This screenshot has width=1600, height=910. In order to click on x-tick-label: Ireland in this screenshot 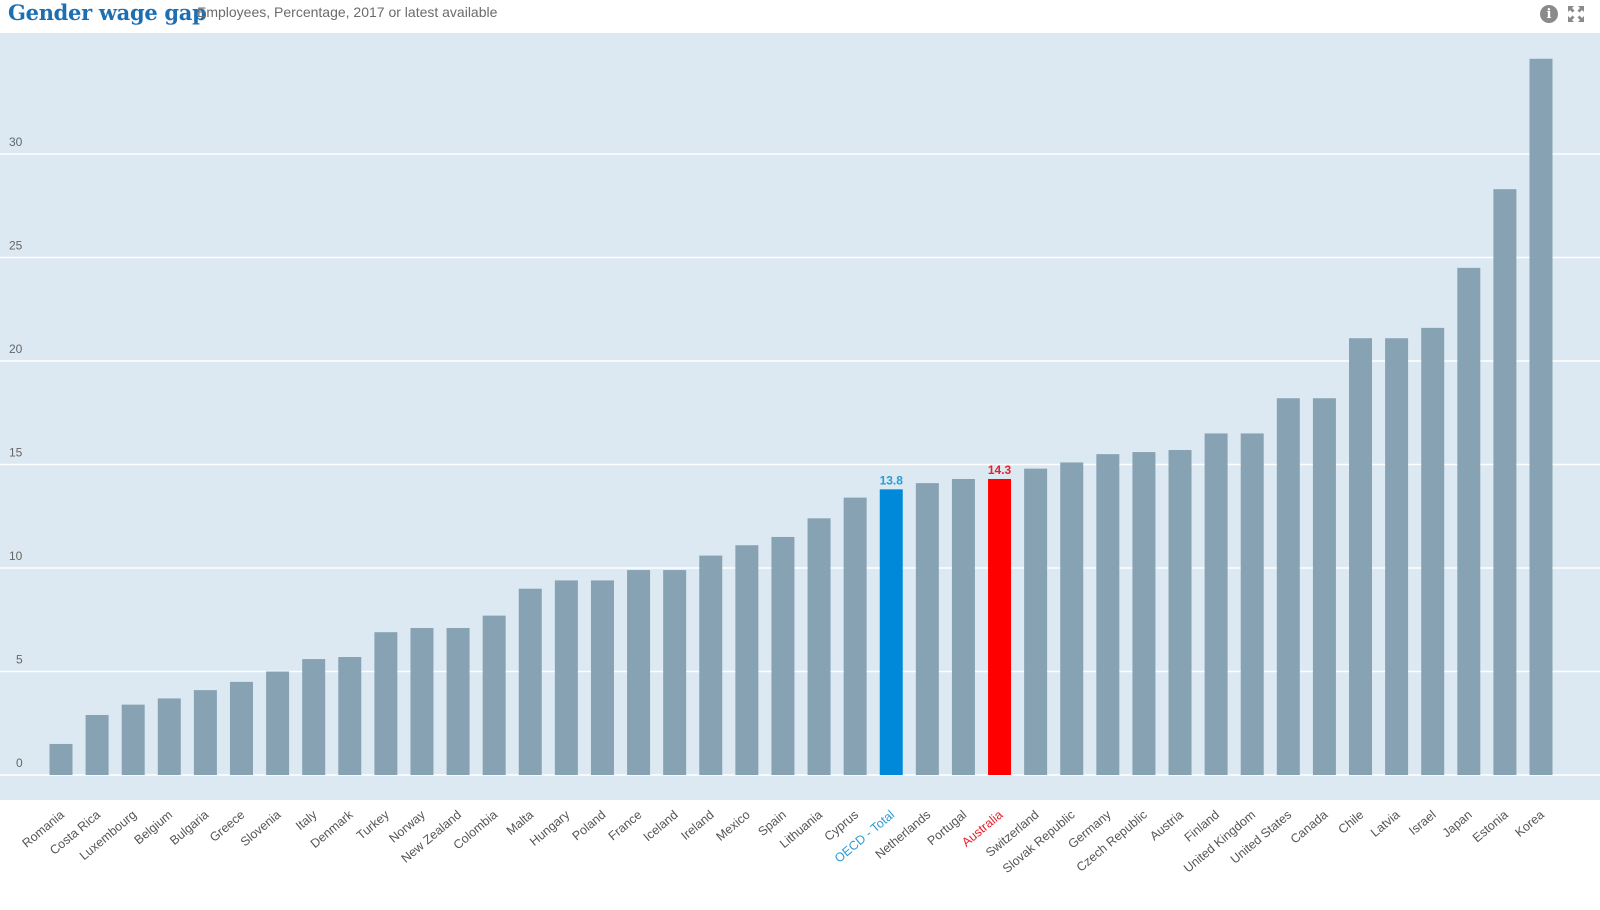, I will do `click(697, 825)`.